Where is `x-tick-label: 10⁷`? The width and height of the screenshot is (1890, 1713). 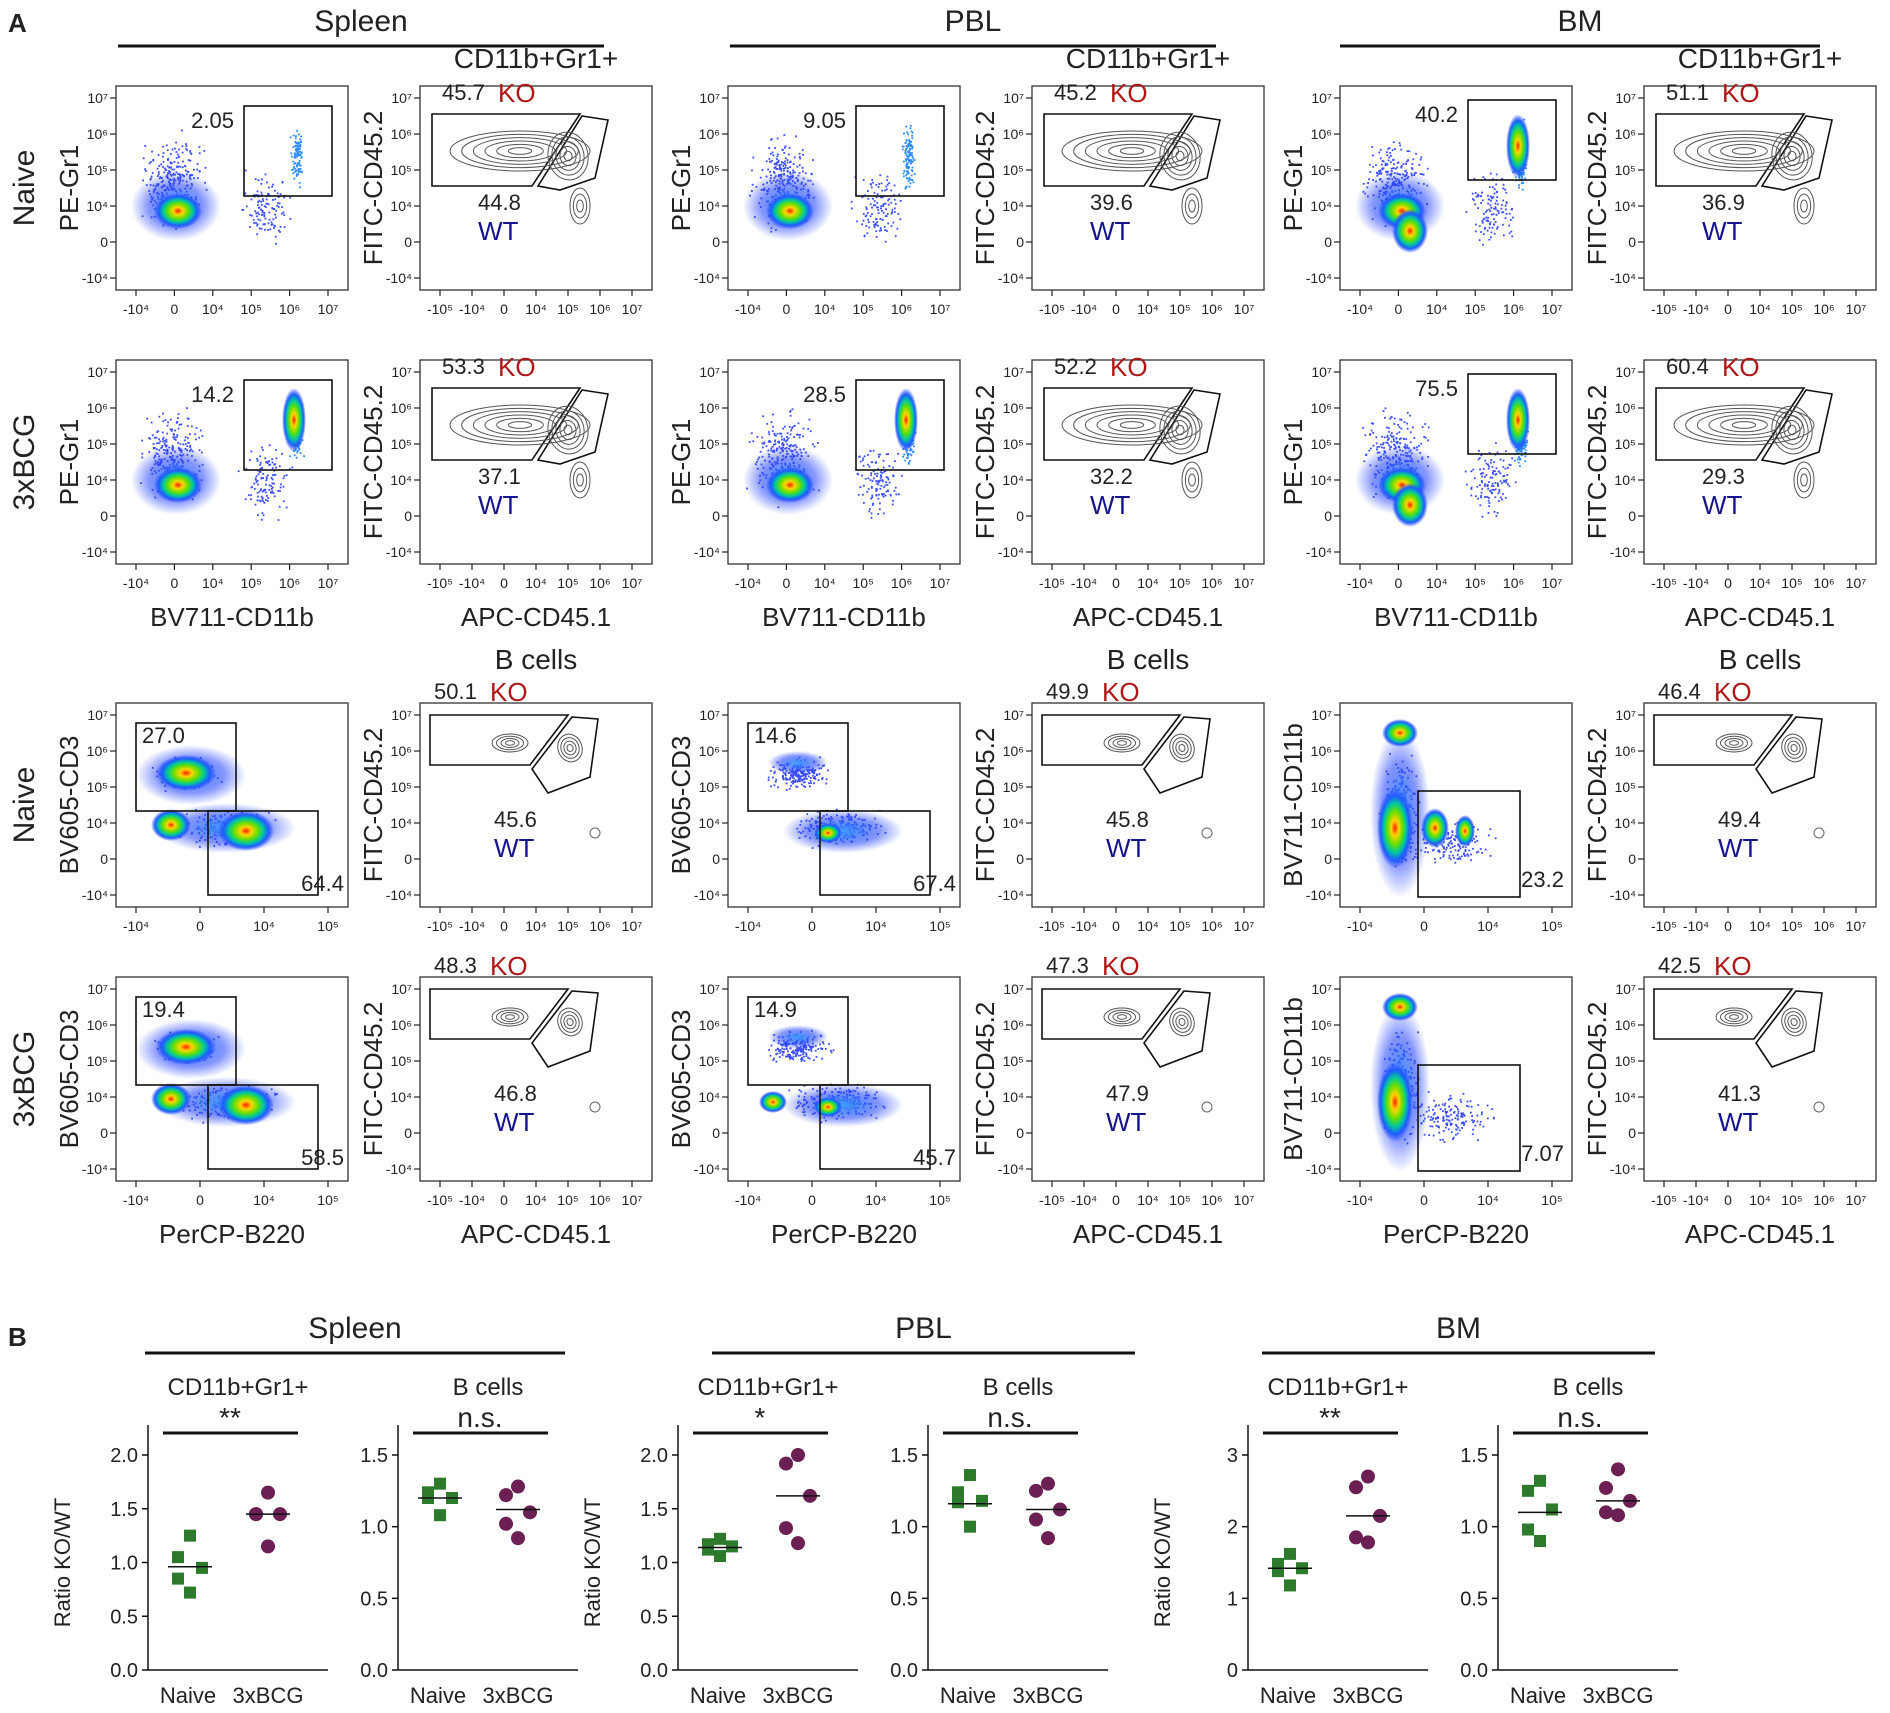 x-tick-label: 10⁷ is located at coordinates (632, 309).